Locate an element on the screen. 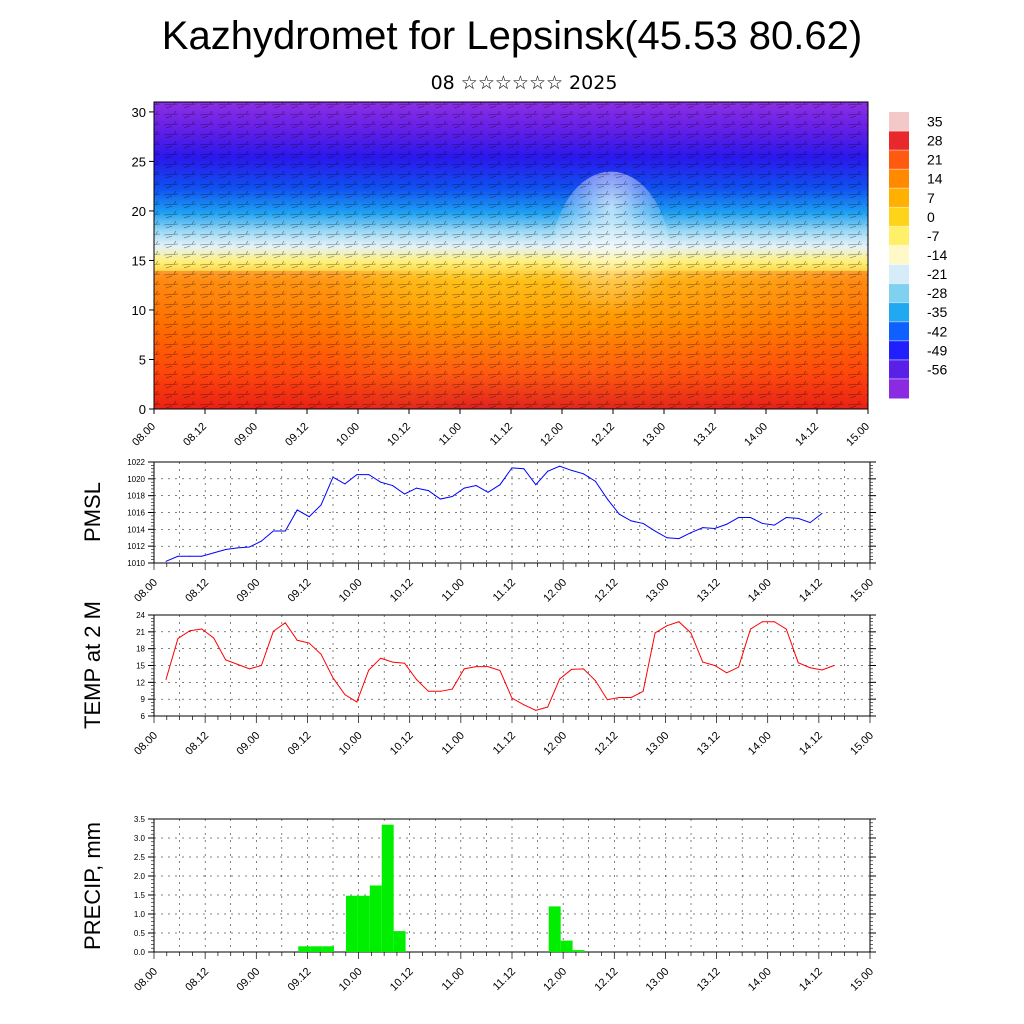 The width and height of the screenshot is (1024, 1024). heatmap-ytick-label: 25 is located at coordinates (139, 161).